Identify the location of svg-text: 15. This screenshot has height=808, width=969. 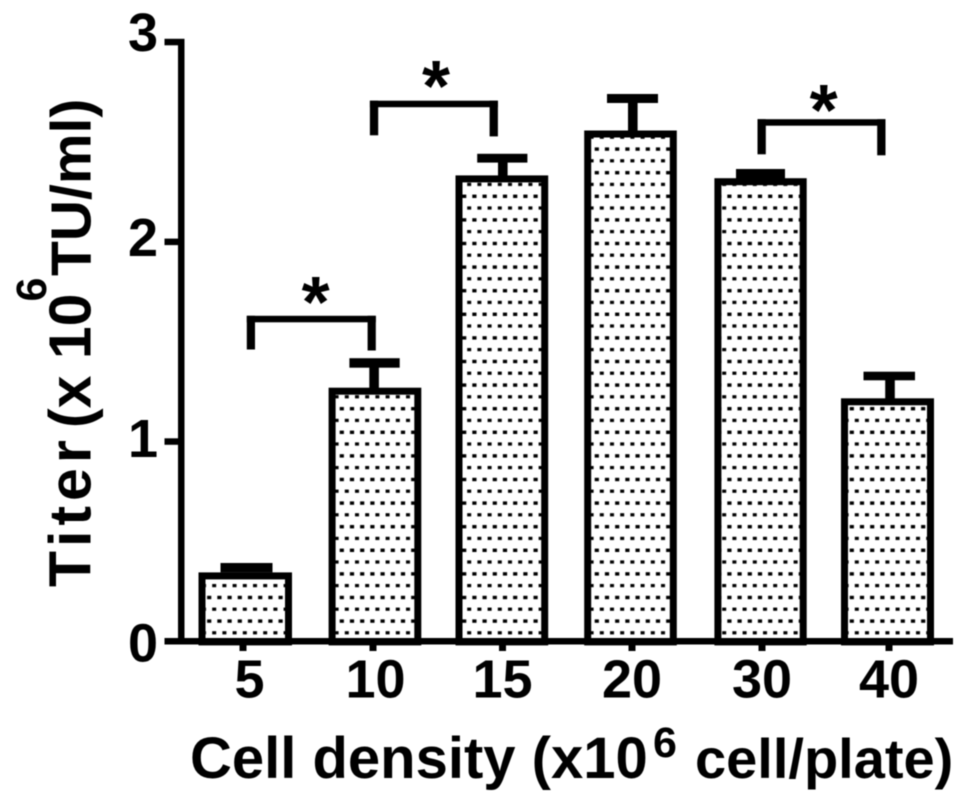
(502, 680).